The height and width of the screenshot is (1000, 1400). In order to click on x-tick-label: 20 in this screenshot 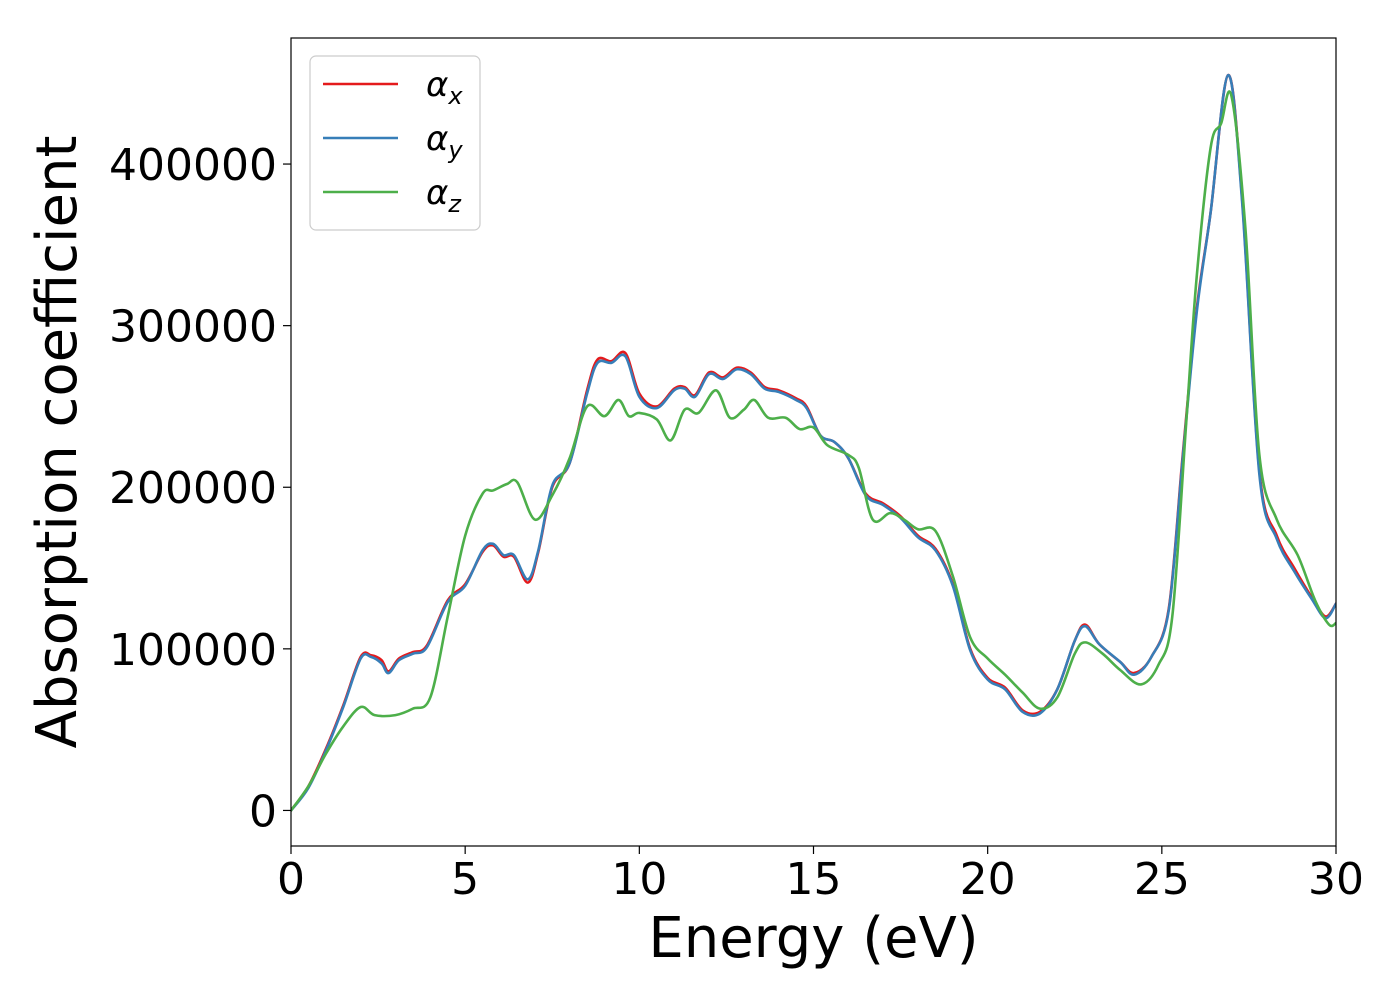, I will do `click(988, 879)`.